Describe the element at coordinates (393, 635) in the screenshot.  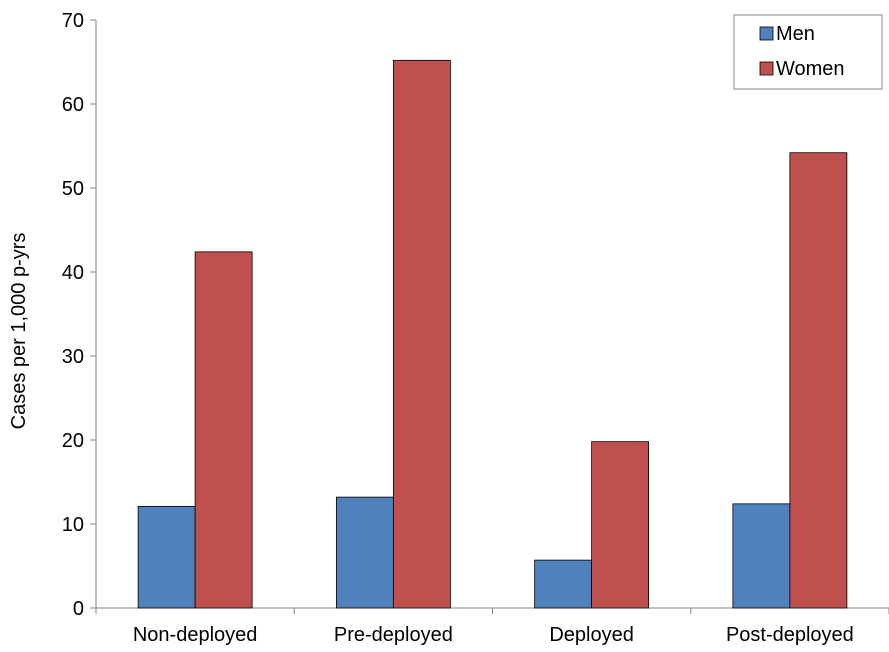
I see `x-category-label: Pre-deployed` at that location.